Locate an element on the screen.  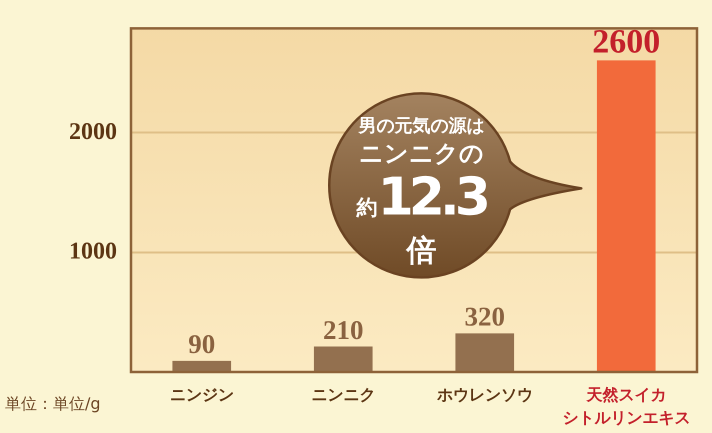
data-label: 320 is located at coordinates (484, 317).